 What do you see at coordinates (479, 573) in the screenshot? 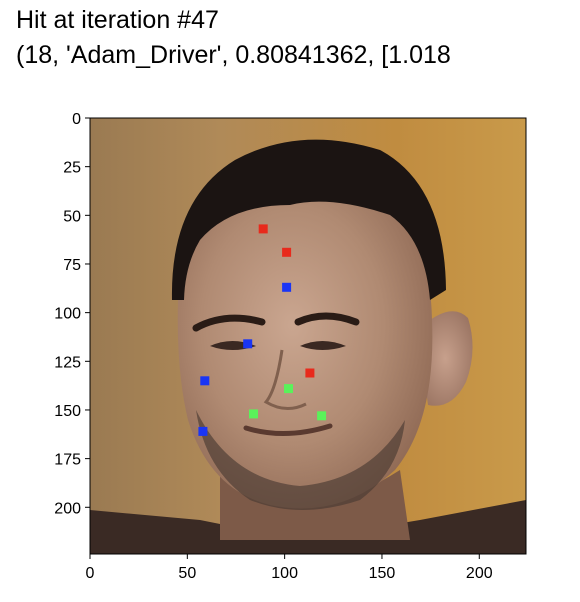
I see `x-tick-label: 200` at bounding box center [479, 573].